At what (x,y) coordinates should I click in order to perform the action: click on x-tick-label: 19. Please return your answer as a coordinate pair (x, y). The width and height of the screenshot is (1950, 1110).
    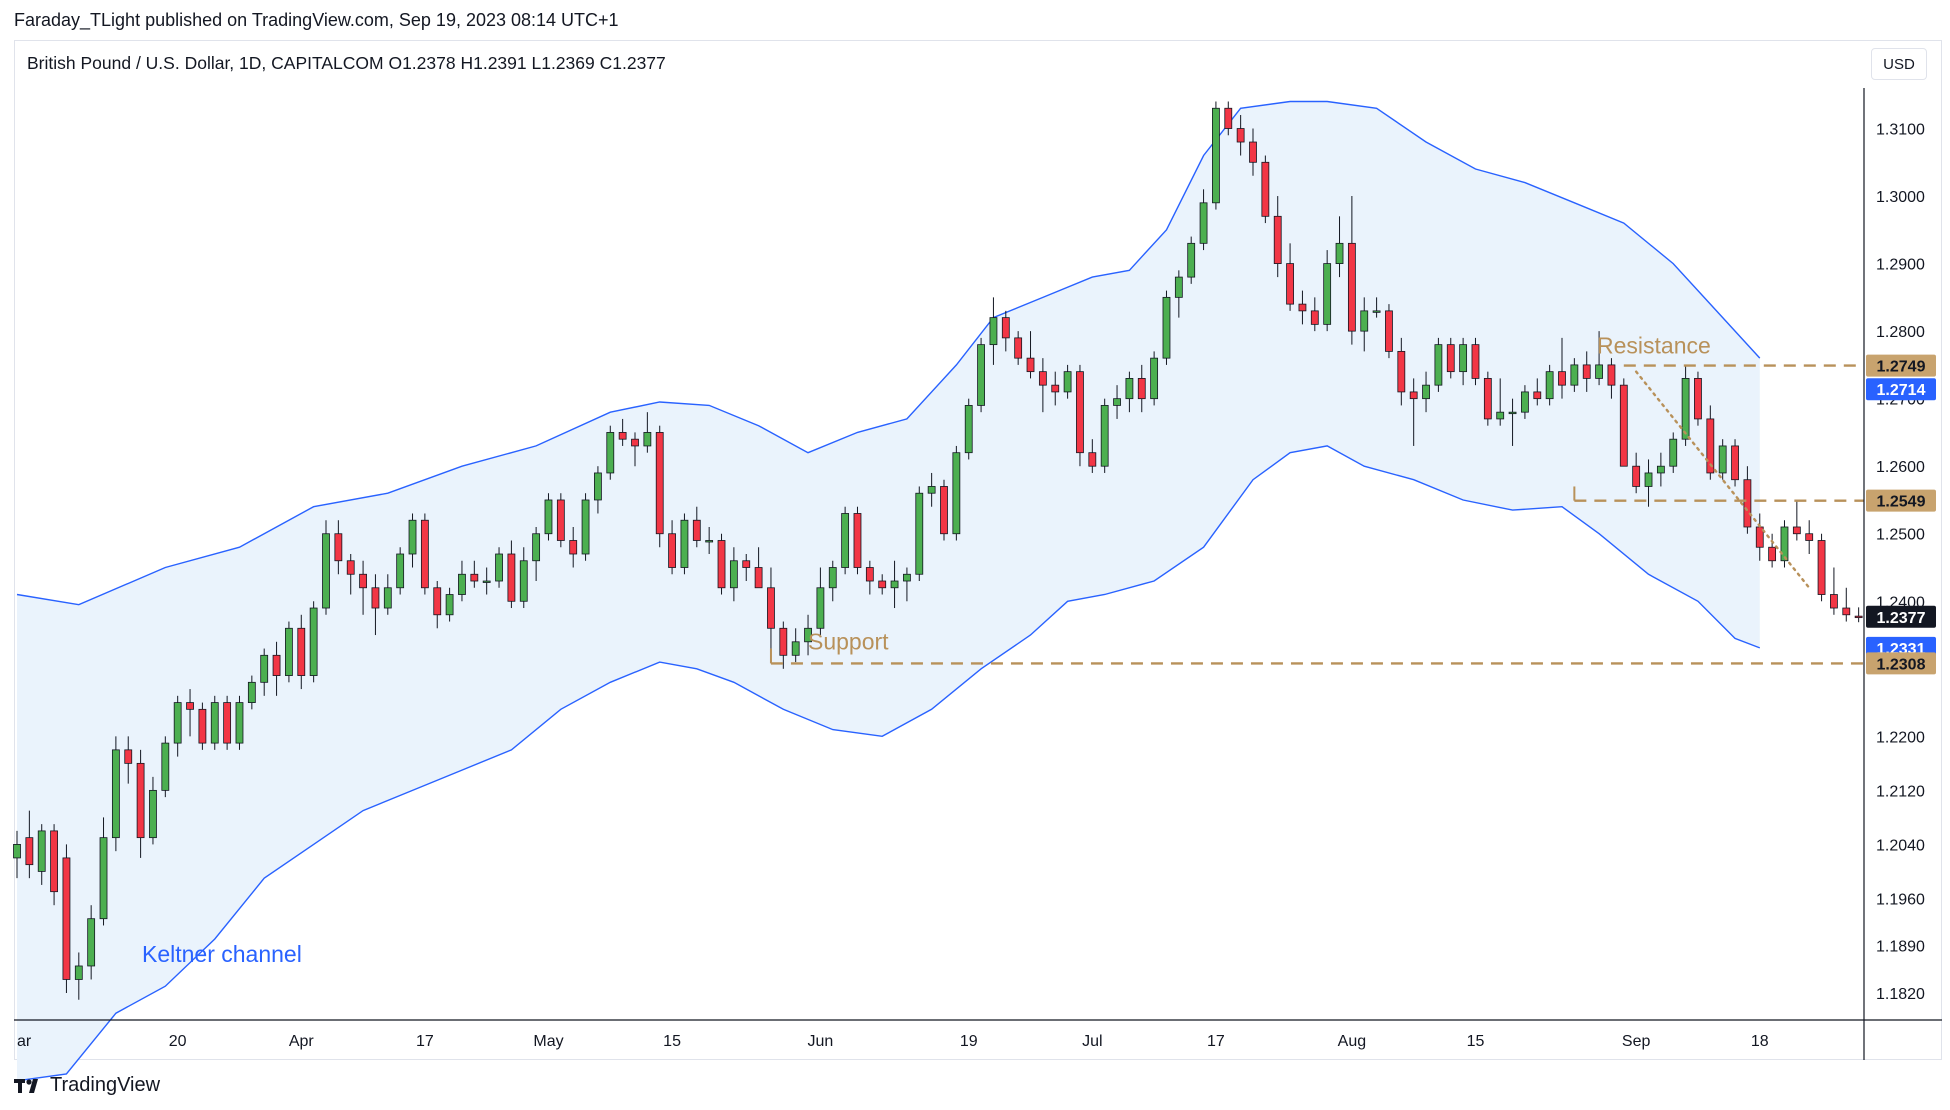
    Looking at the image, I should click on (969, 1041).